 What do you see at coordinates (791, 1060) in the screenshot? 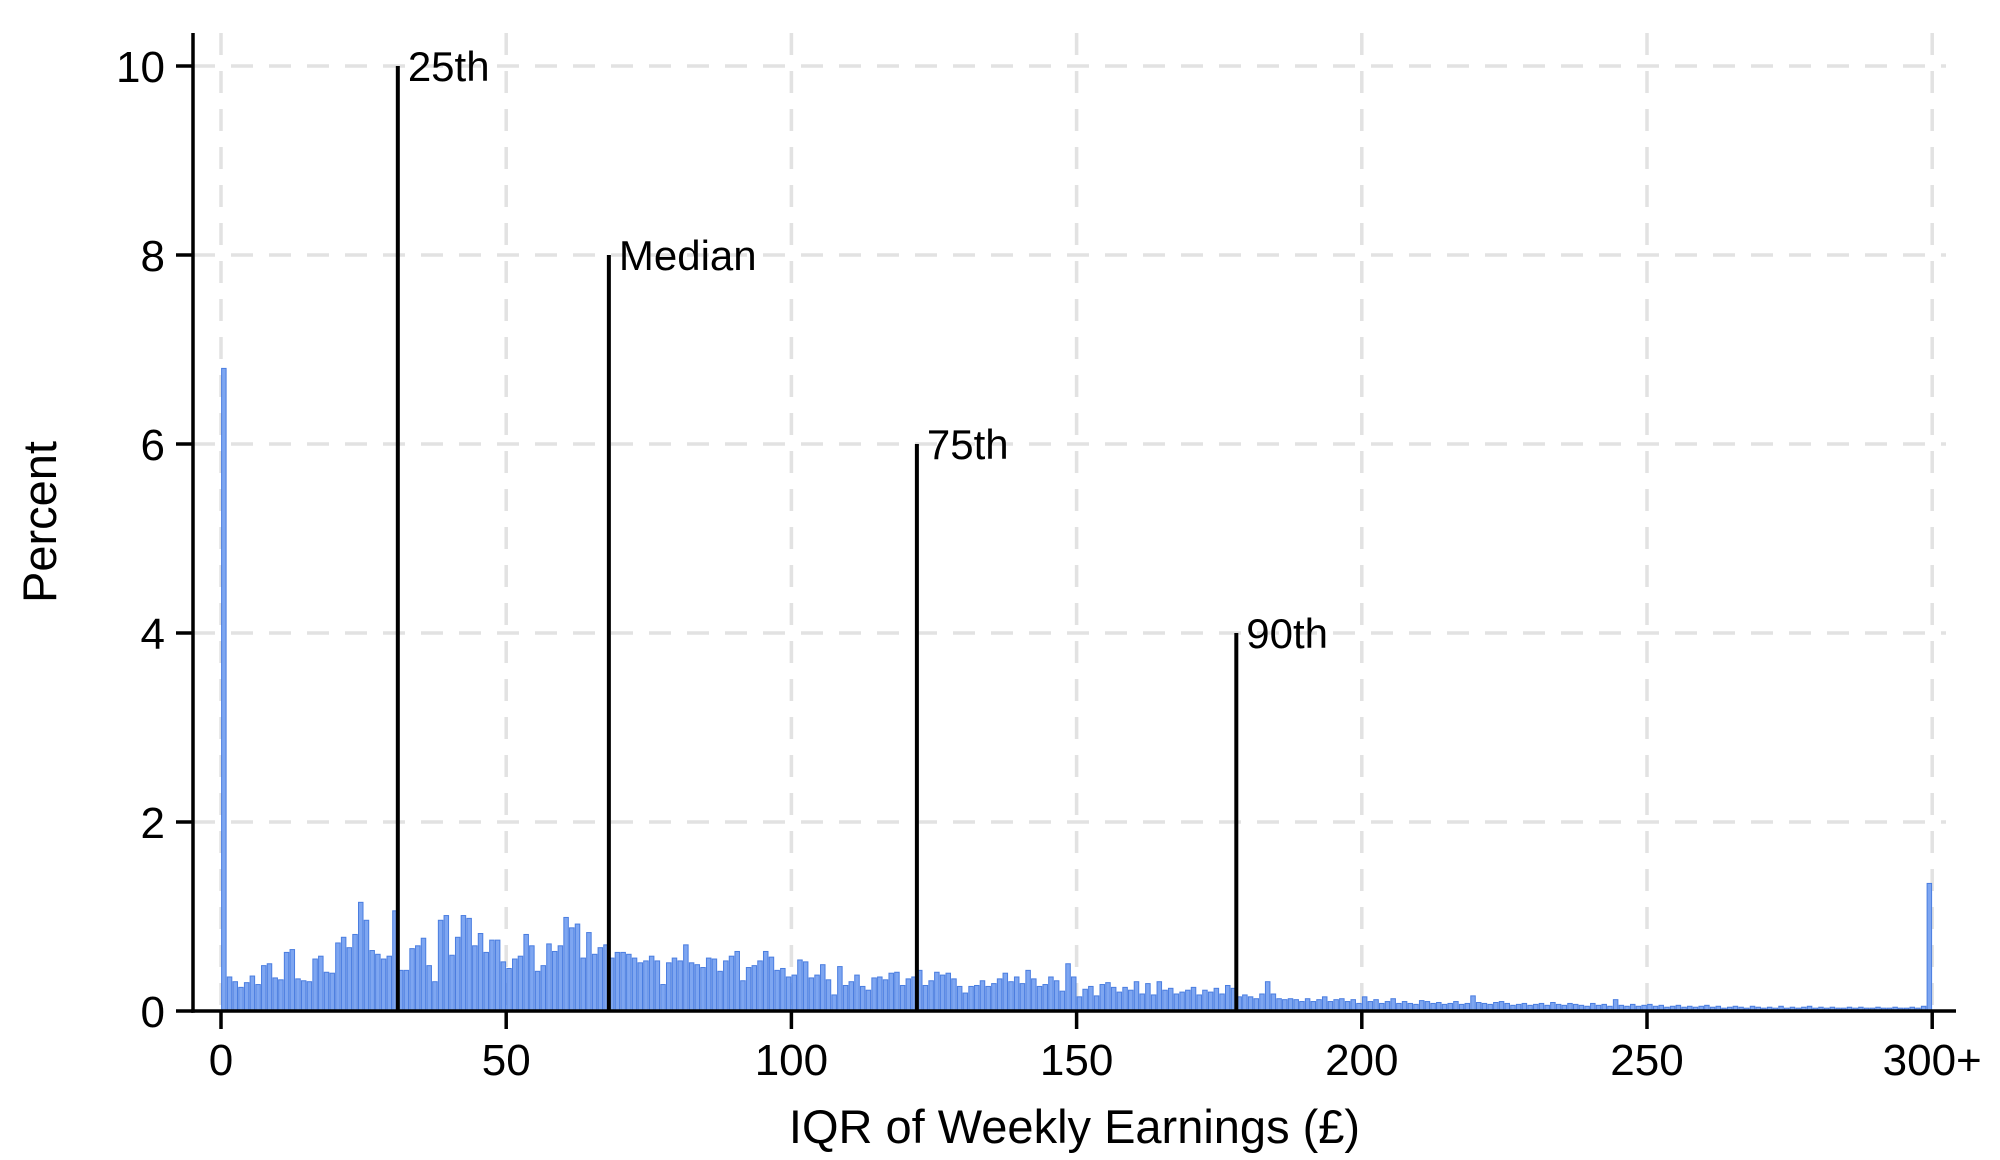
I see `x-tick-label: 100` at bounding box center [791, 1060].